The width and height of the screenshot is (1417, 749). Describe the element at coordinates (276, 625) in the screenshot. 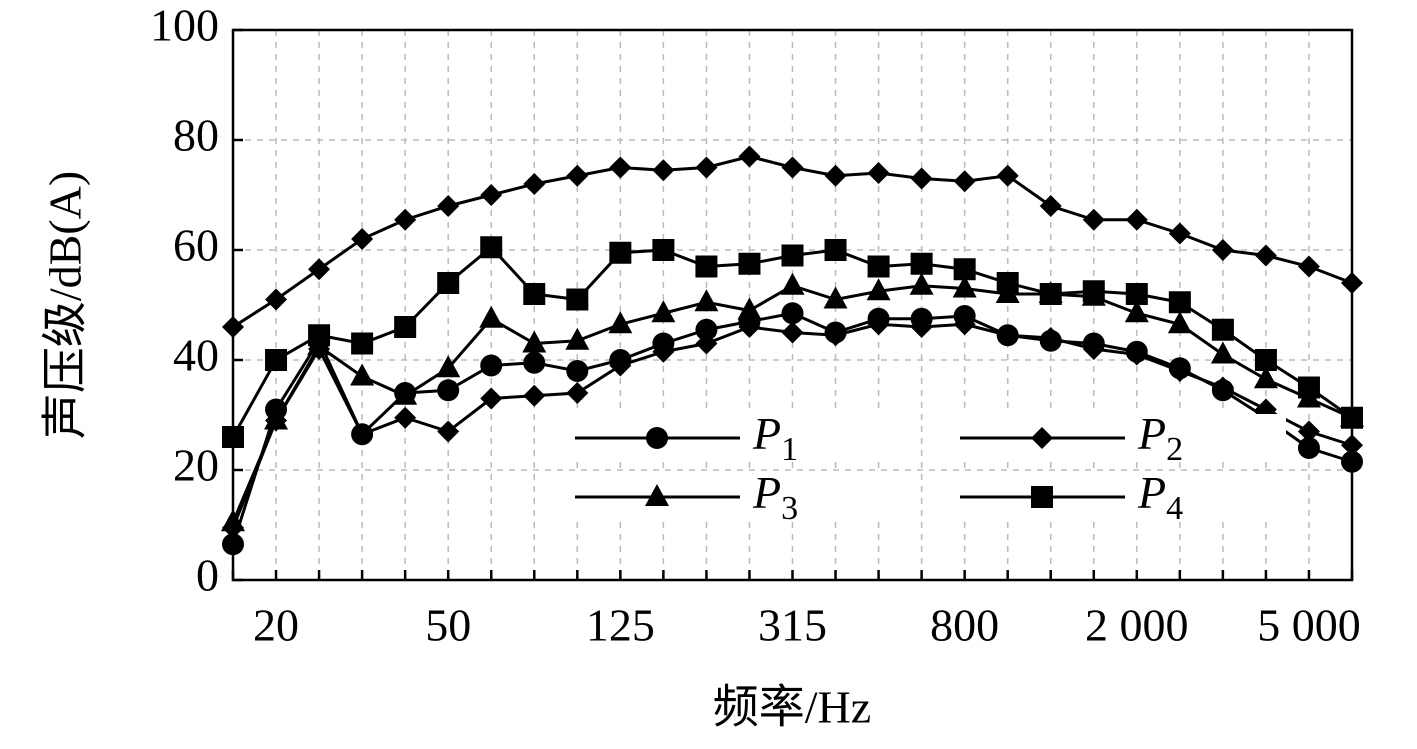

I see `x-tick-label: 20` at that location.